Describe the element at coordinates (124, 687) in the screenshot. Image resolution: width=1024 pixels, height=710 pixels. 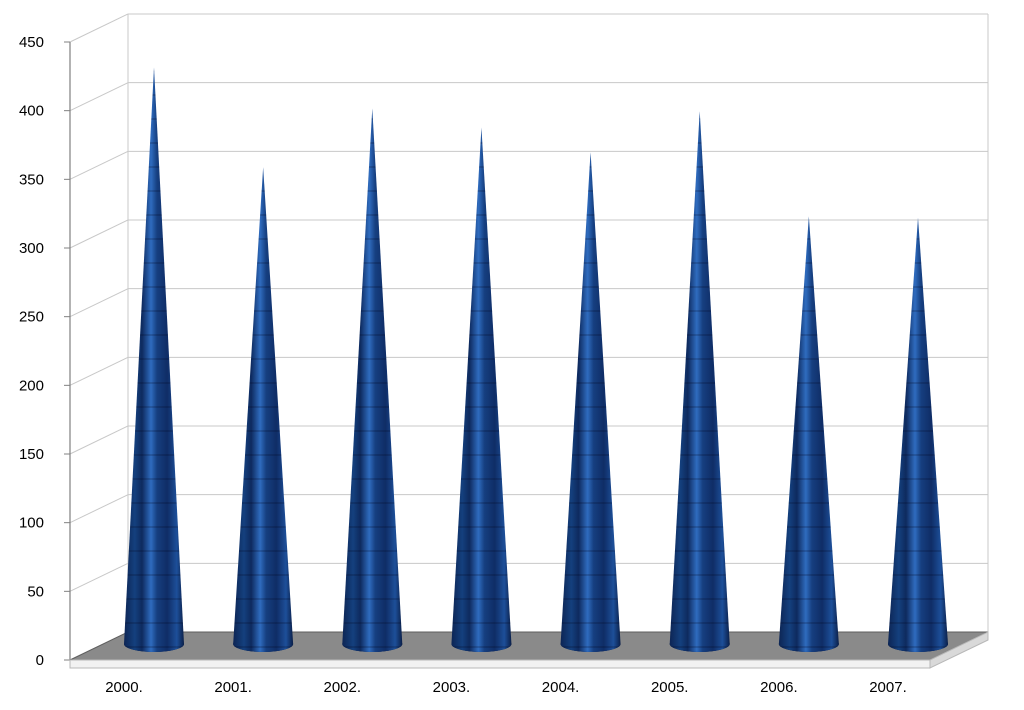
I see `x-tick-label-0: 2000.` at that location.